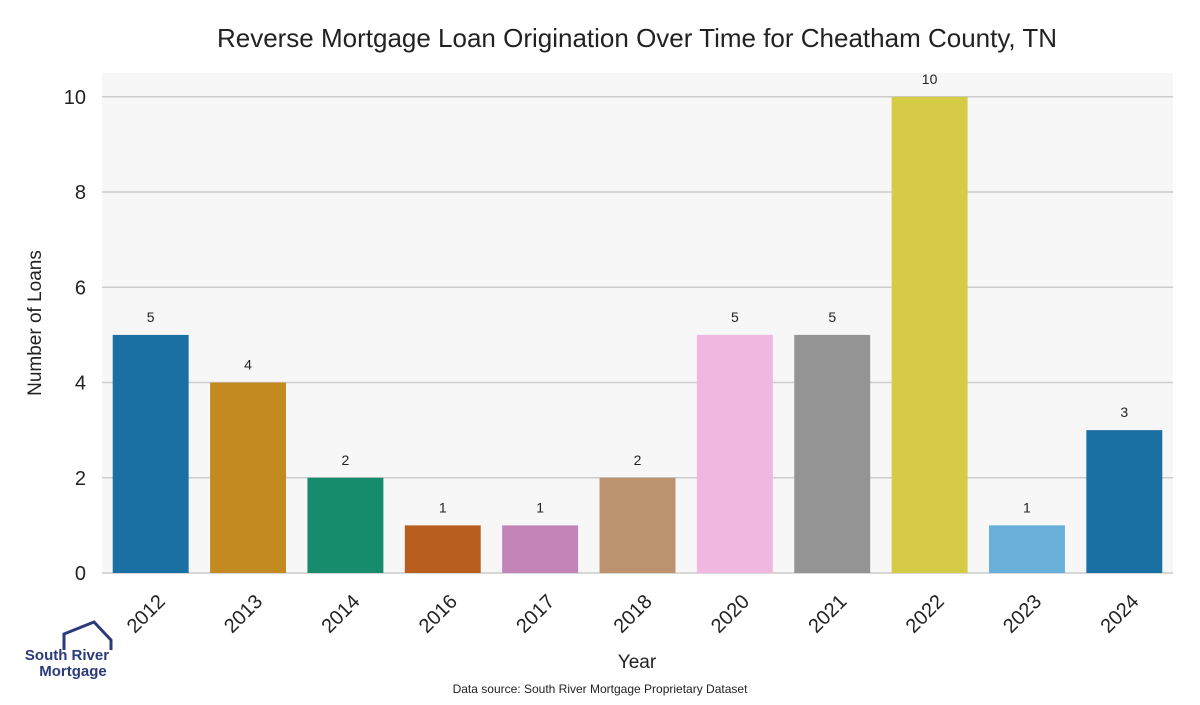 Image resolution: width=1200 pixels, height=705 pixels. What do you see at coordinates (87, 635) in the screenshot?
I see `house-icon` at bounding box center [87, 635].